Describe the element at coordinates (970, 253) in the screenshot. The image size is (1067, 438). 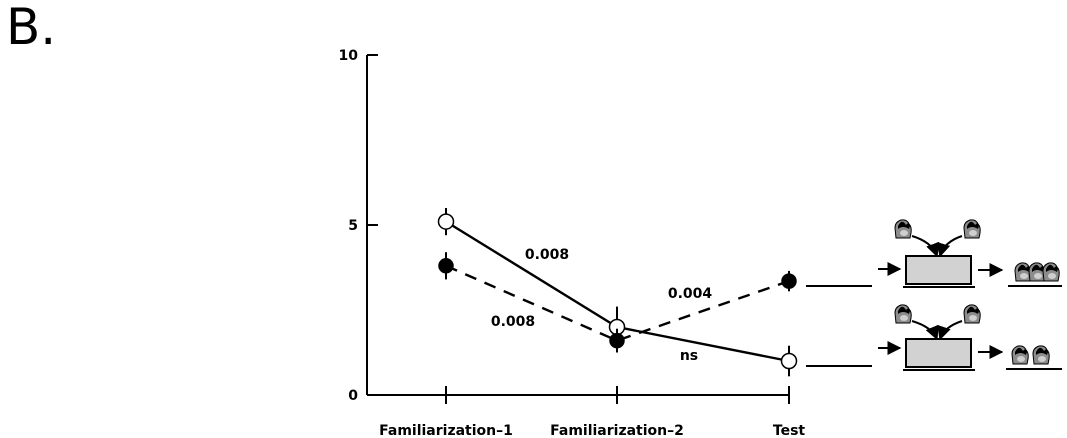
I see `three-objects-outcome-icon` at that location.